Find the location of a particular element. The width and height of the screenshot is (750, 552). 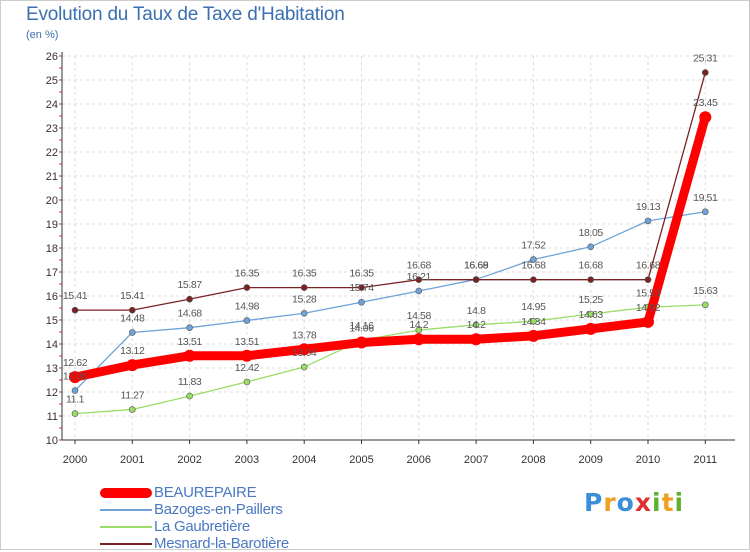

y-tick-label: 14 is located at coordinates (52, 345).